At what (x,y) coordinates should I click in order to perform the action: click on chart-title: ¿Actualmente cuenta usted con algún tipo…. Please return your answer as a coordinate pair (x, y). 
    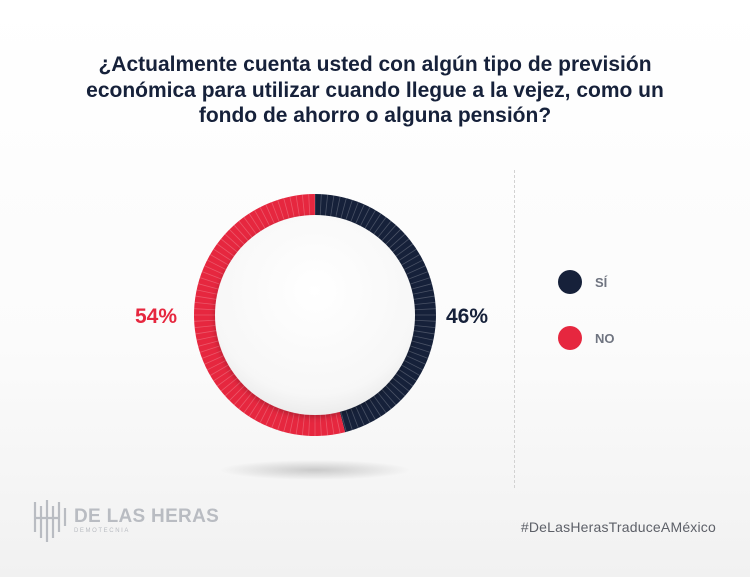
    Looking at the image, I should click on (375, 90).